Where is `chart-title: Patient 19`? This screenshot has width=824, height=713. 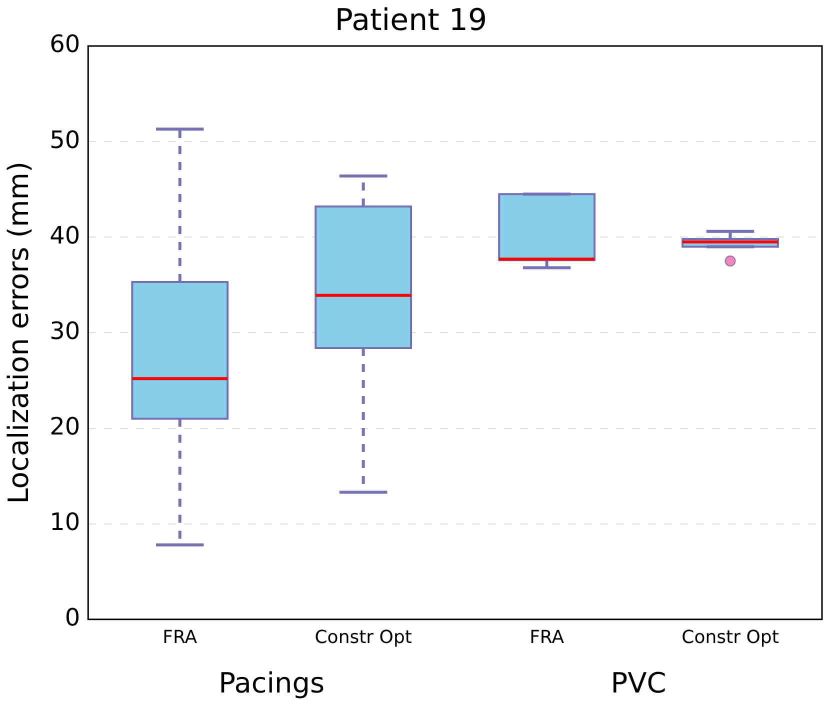
chart-title: Patient 19 is located at coordinates (411, 20).